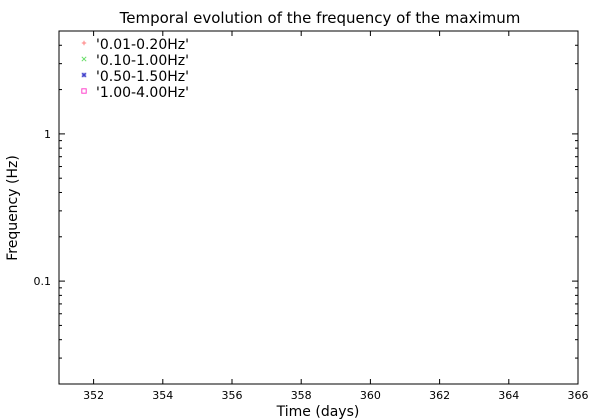 The image size is (600, 420). Describe the element at coordinates (508, 395) in the screenshot. I see `x-tick-label: 364` at that location.